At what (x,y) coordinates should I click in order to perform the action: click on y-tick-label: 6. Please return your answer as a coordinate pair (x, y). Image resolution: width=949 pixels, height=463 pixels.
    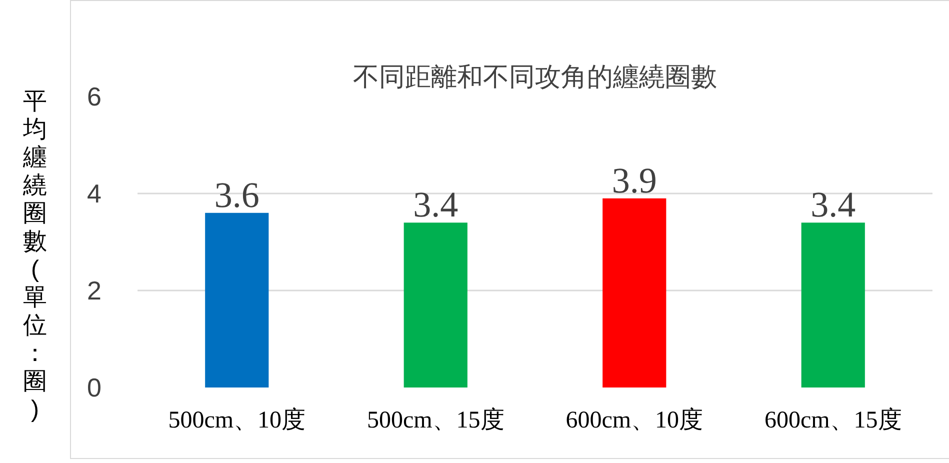
    Looking at the image, I should click on (94, 97).